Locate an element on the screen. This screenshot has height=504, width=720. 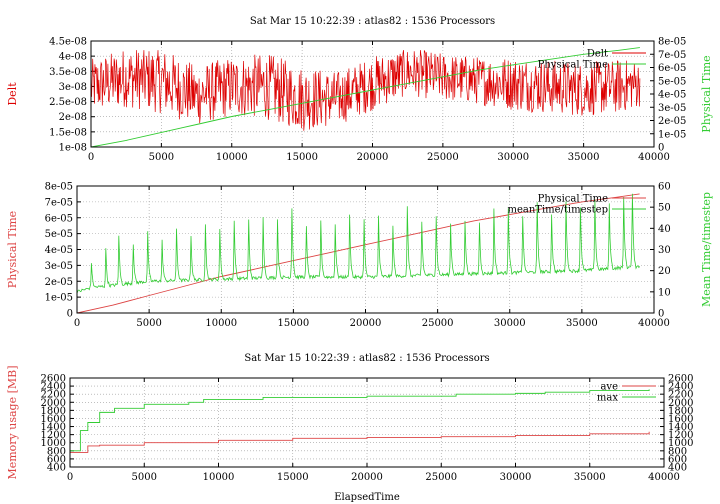
legend-label: Delt is located at coordinates (597, 54).